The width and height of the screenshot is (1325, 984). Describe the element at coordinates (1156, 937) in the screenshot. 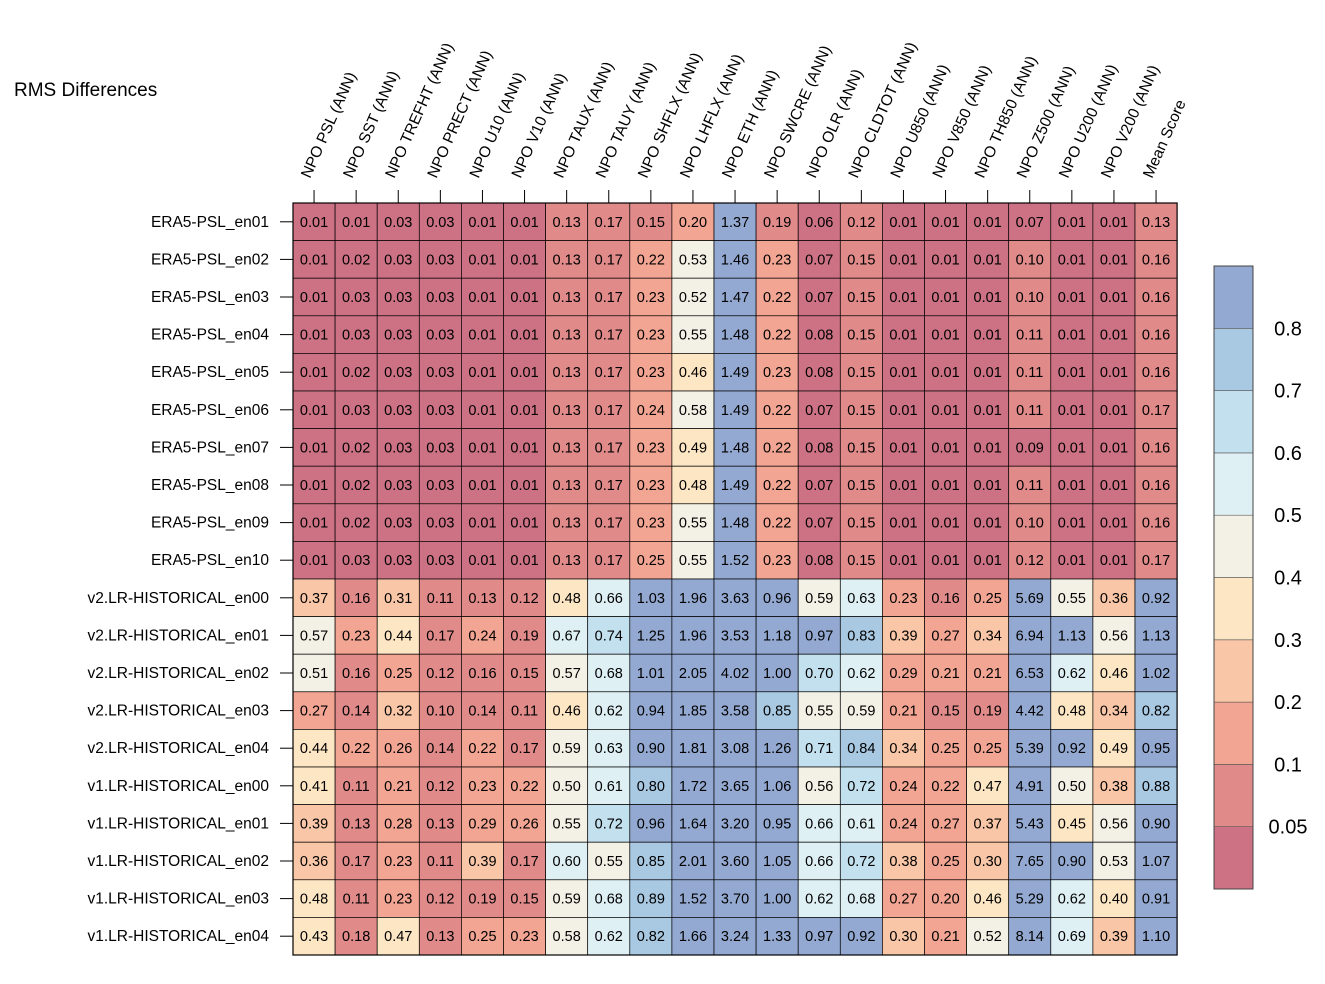

I see `cell-value-label: 1.10` at that location.